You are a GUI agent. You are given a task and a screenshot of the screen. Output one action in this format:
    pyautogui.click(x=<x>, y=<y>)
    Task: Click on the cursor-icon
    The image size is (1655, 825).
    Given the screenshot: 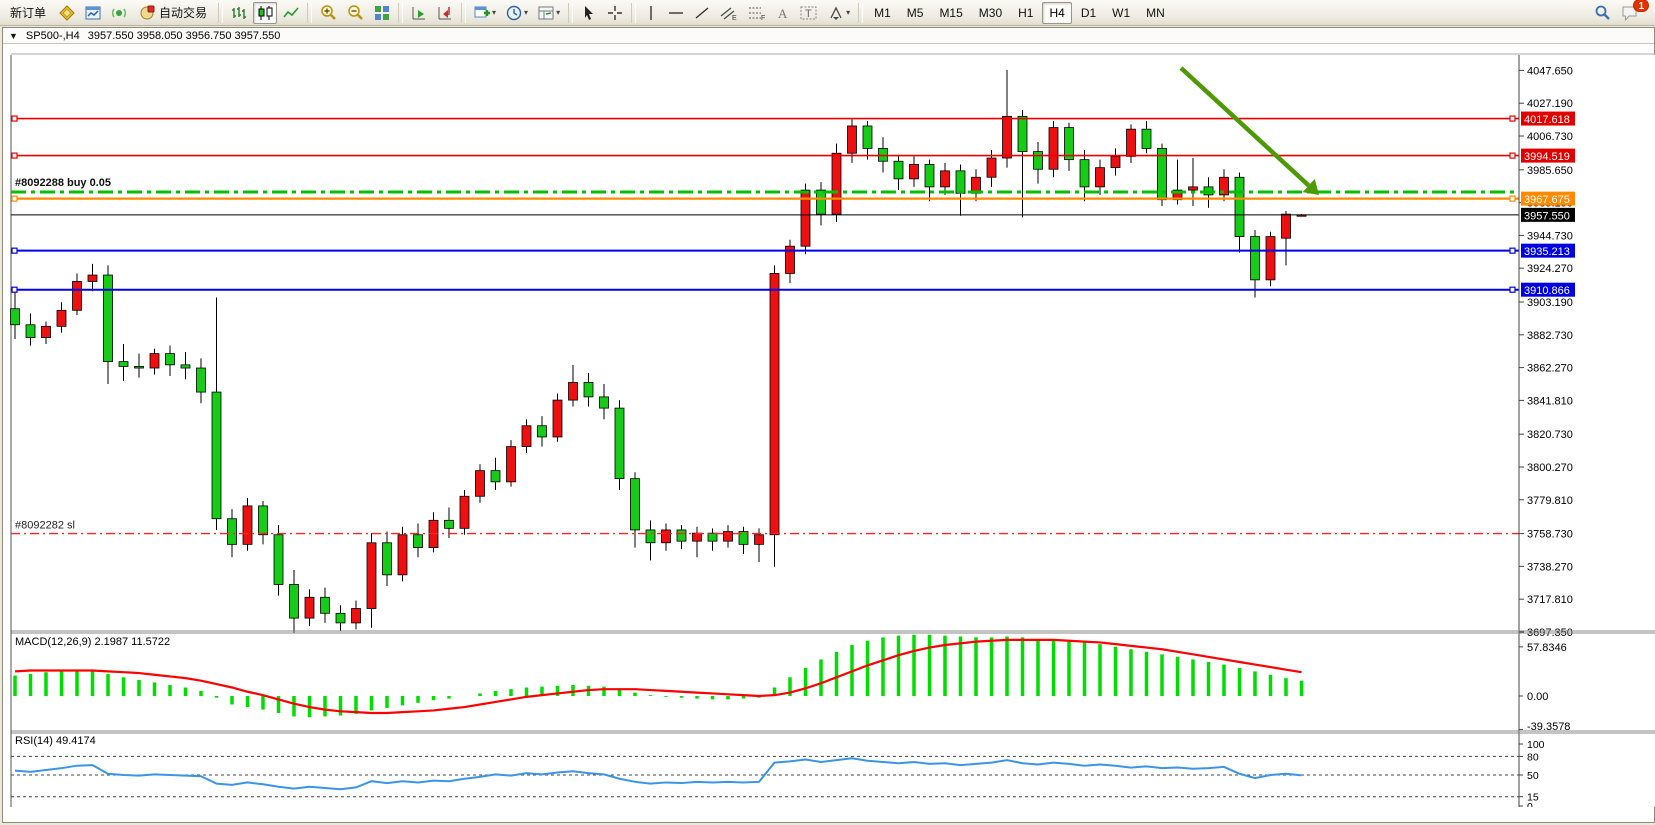 What is the action you would take?
    pyautogui.click(x=589, y=13)
    